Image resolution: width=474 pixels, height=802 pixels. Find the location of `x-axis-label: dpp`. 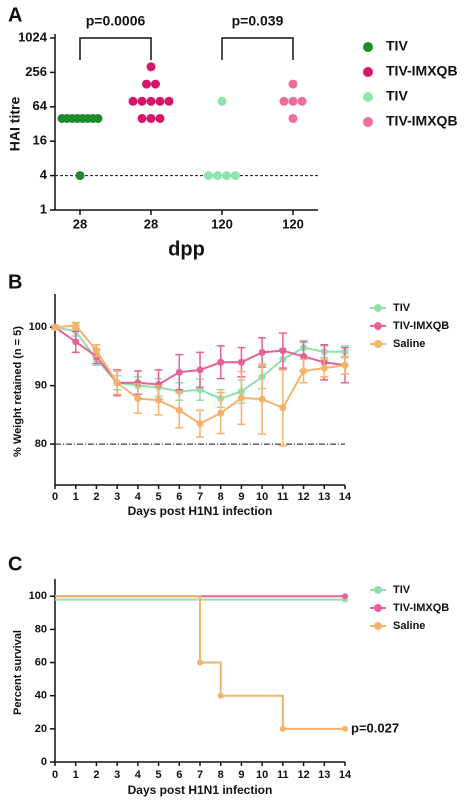

x-axis-label: dpp is located at coordinates (186, 249).